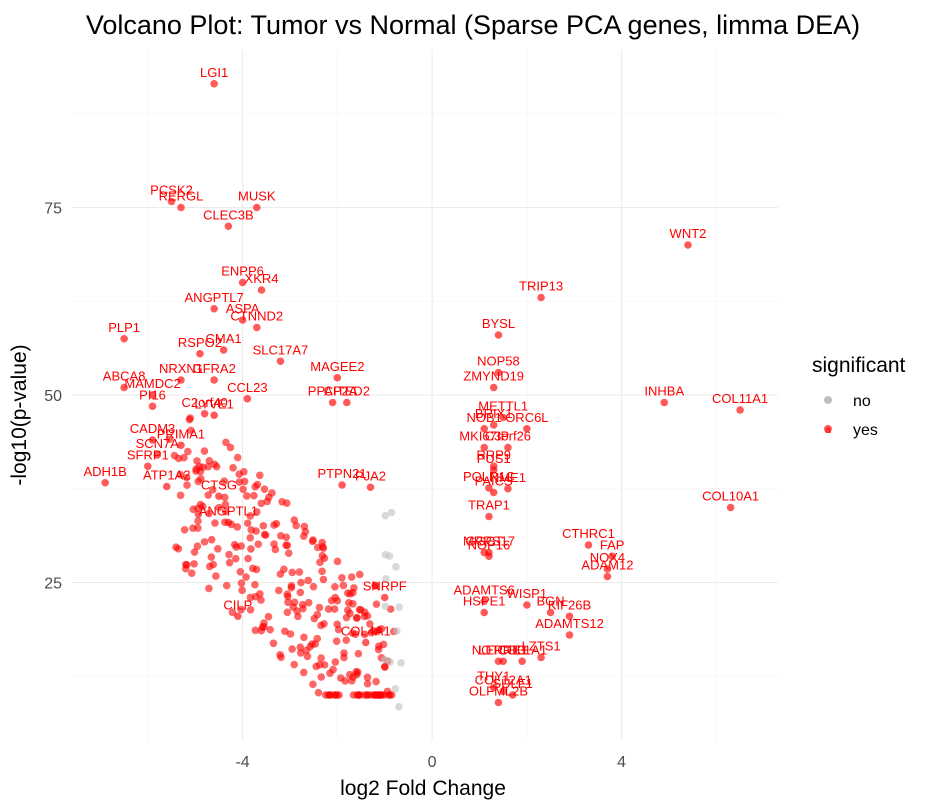 The image size is (938, 811). I want to click on gene-label: LGI1, so click(214, 72).